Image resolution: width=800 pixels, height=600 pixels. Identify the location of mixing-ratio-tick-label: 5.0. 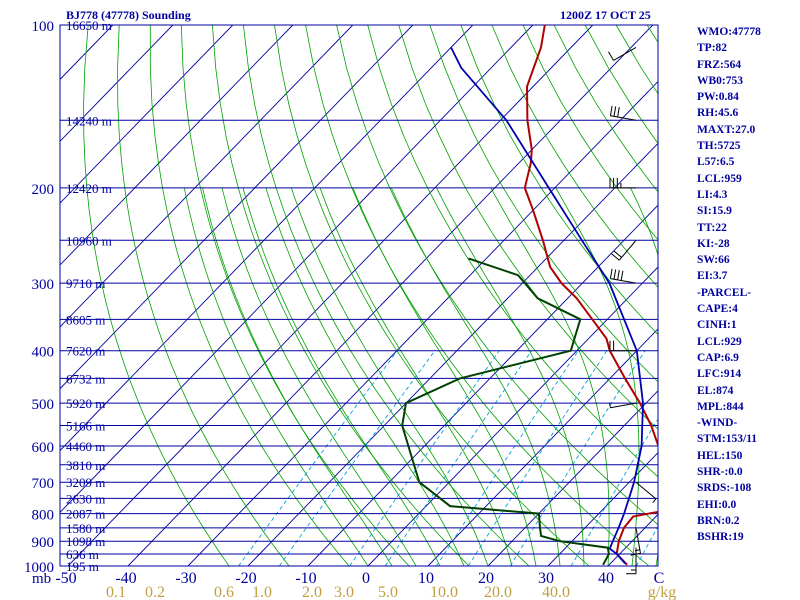
(388, 592).